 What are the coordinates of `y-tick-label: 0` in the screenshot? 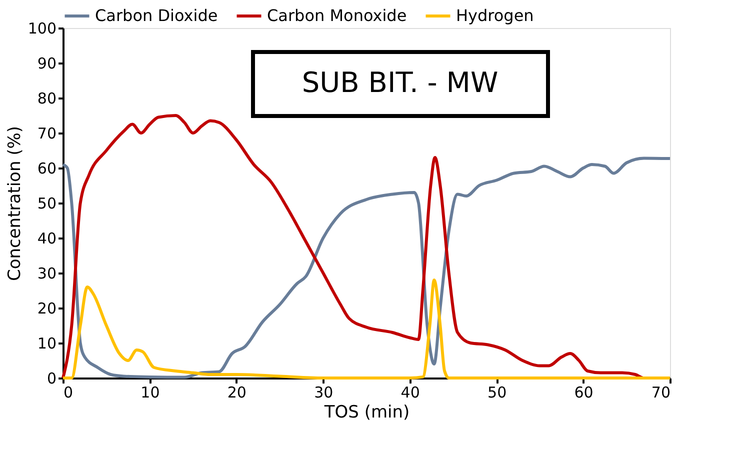 It's located at (51, 379).